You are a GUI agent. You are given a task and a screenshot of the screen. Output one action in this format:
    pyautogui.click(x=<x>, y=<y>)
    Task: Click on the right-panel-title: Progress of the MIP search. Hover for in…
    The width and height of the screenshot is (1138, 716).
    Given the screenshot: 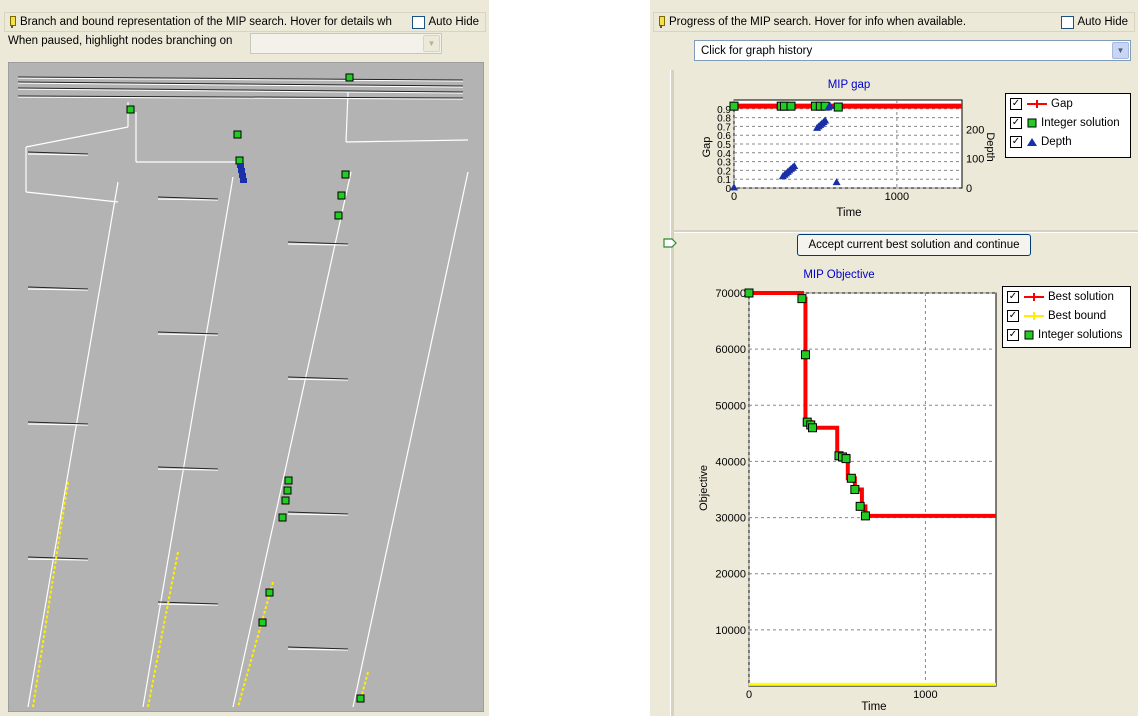 What is the action you would take?
    pyautogui.click(x=818, y=22)
    